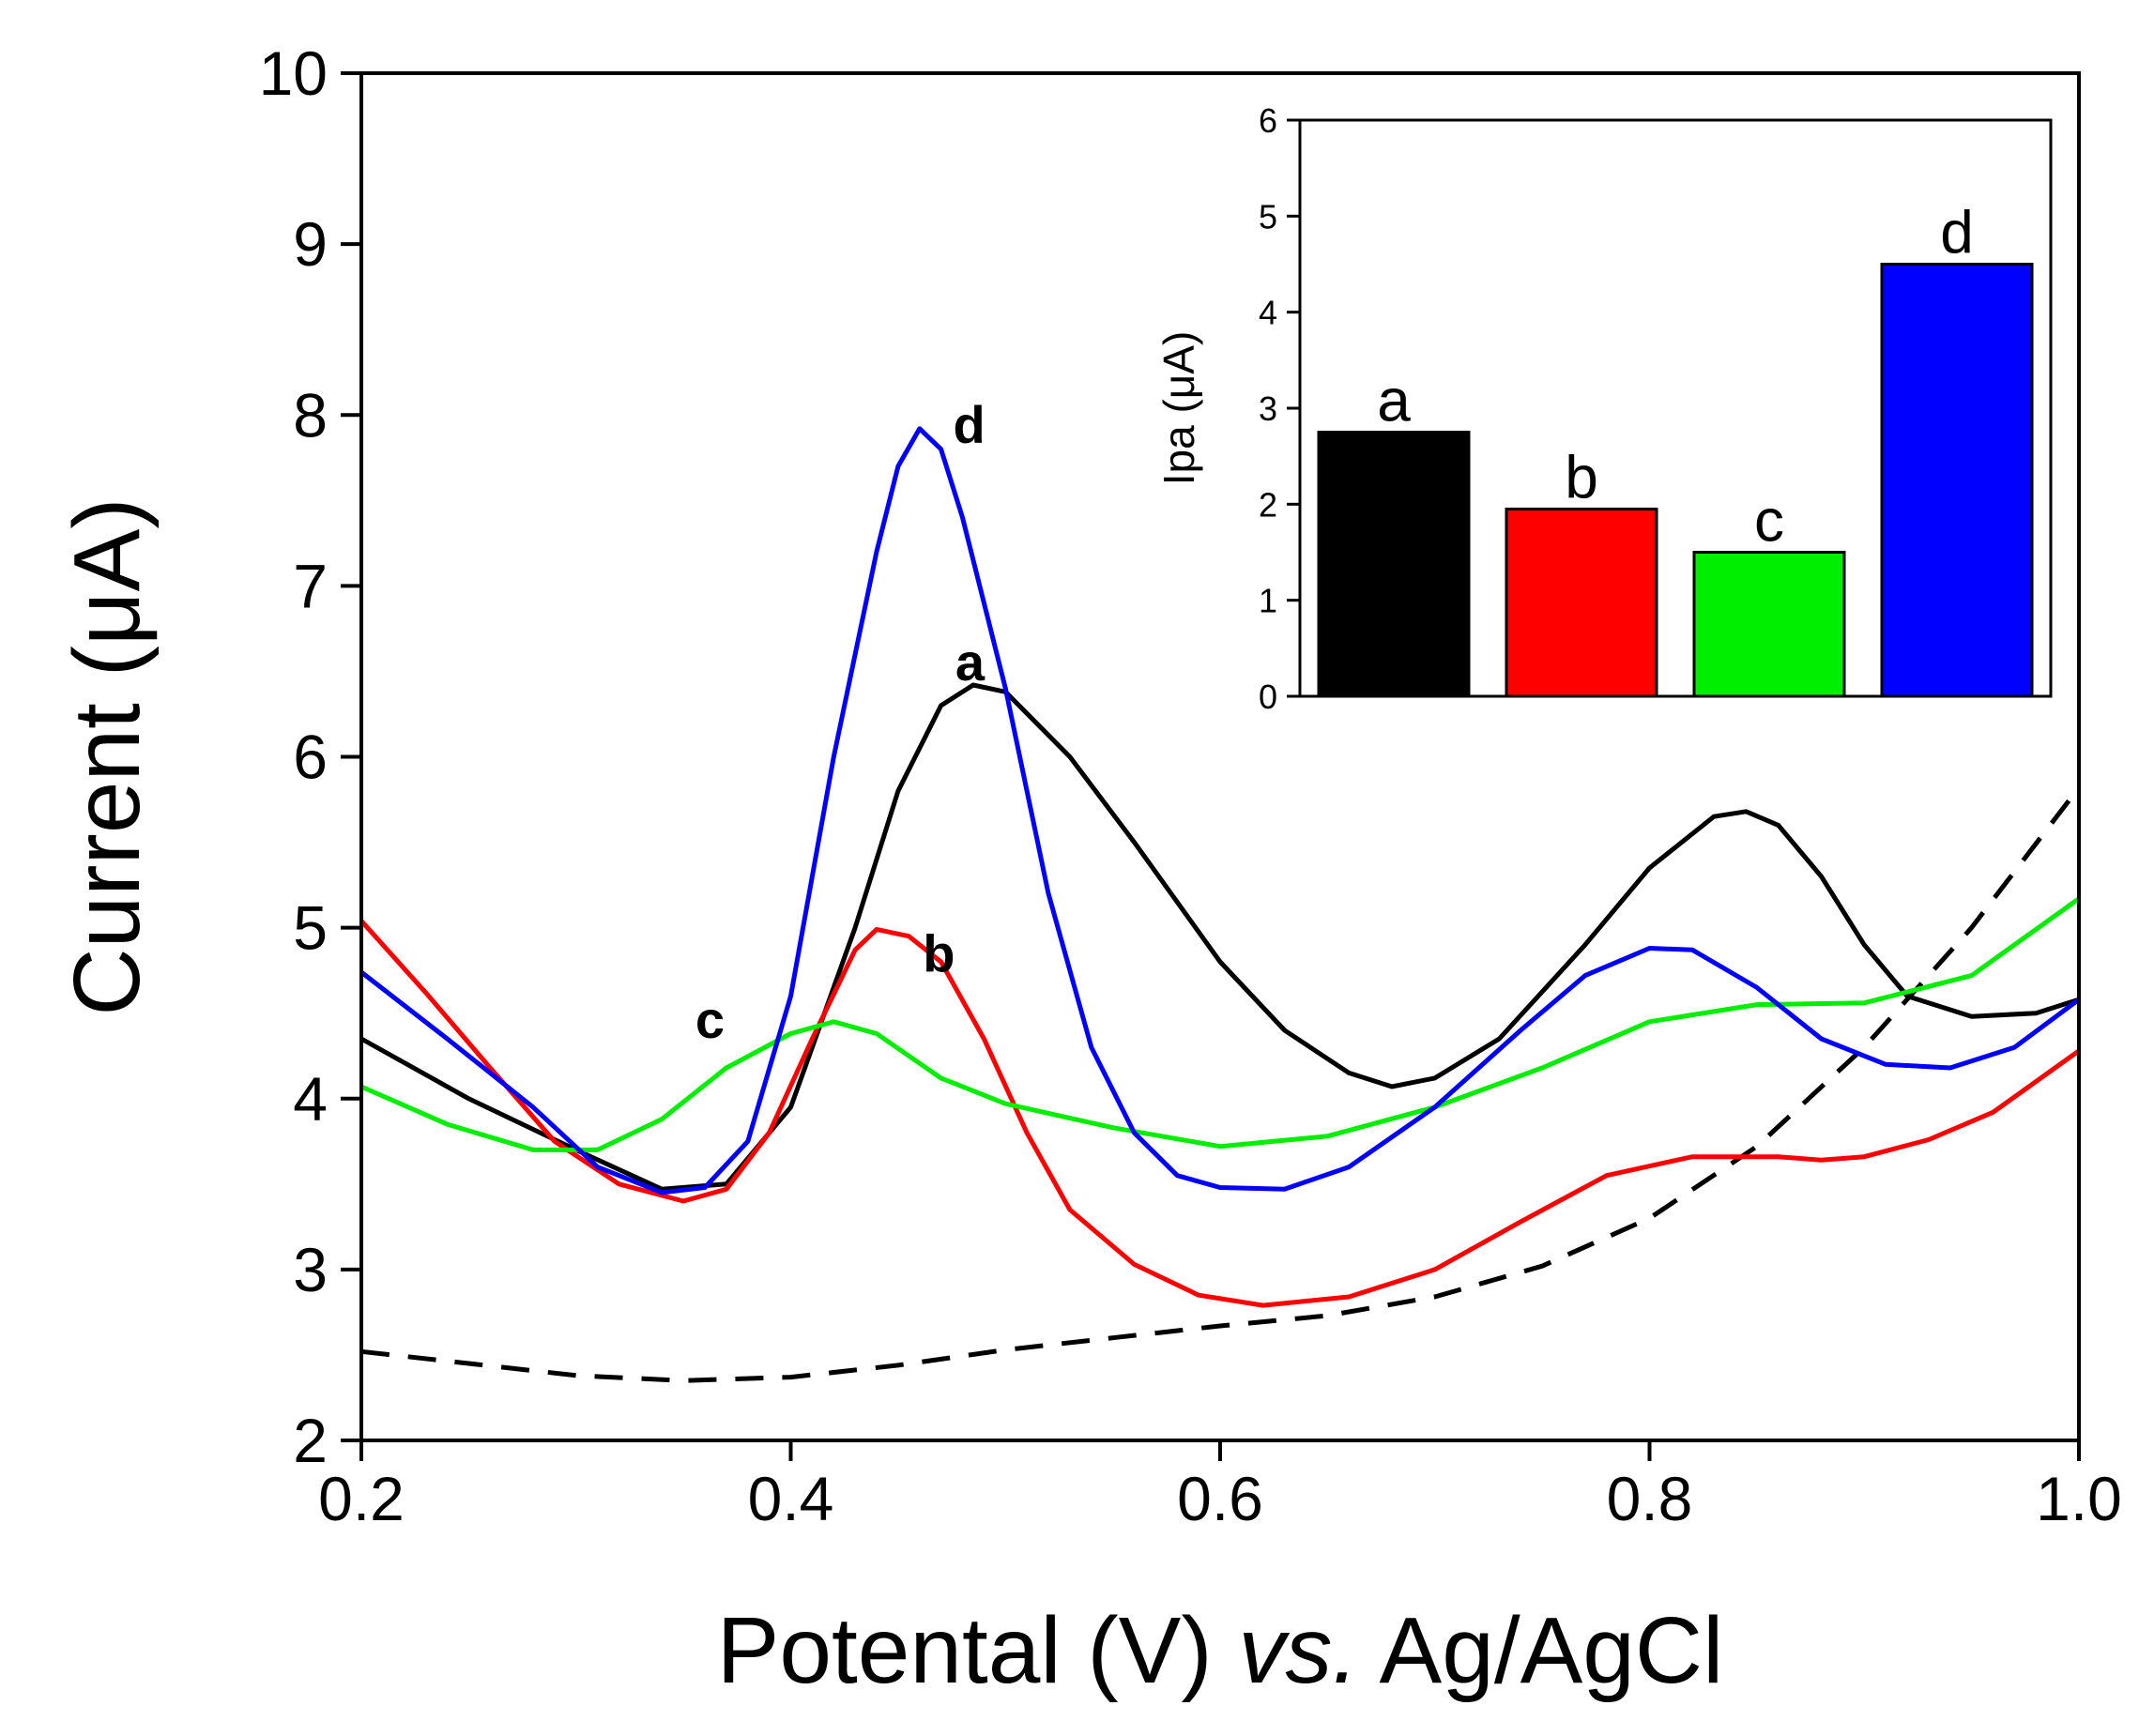  Describe the element at coordinates (1581, 602) in the screenshot. I see `bar-b` at that location.